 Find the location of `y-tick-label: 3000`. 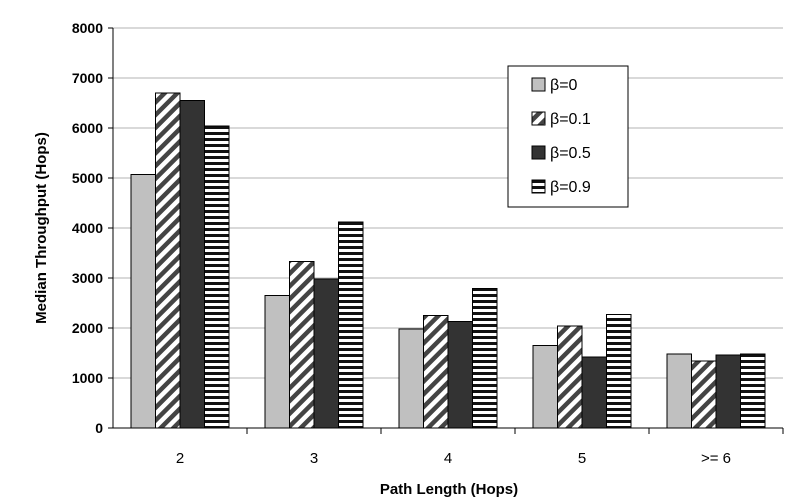

y-tick-label: 3000 is located at coordinates (87, 278).